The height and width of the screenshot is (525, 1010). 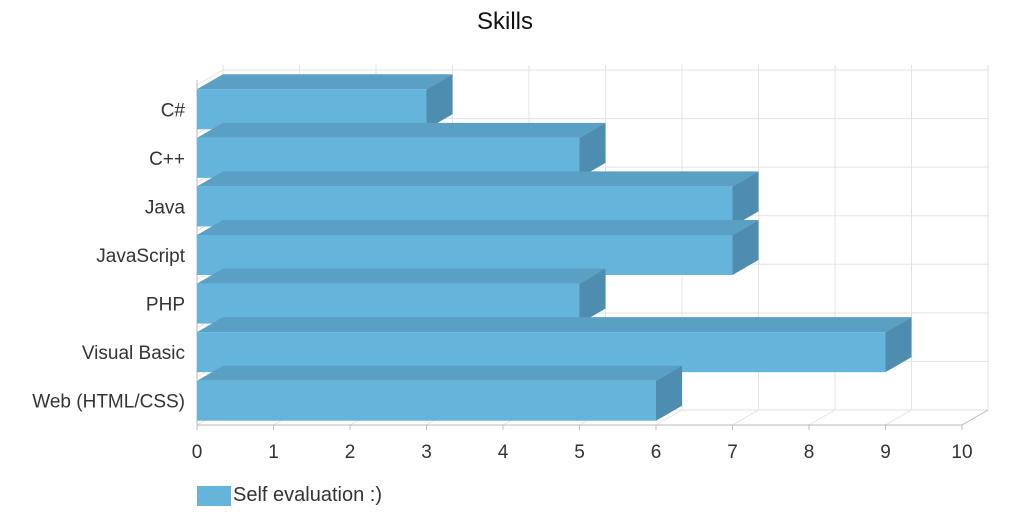 I want to click on x-tick-label: 6, so click(x=656, y=452).